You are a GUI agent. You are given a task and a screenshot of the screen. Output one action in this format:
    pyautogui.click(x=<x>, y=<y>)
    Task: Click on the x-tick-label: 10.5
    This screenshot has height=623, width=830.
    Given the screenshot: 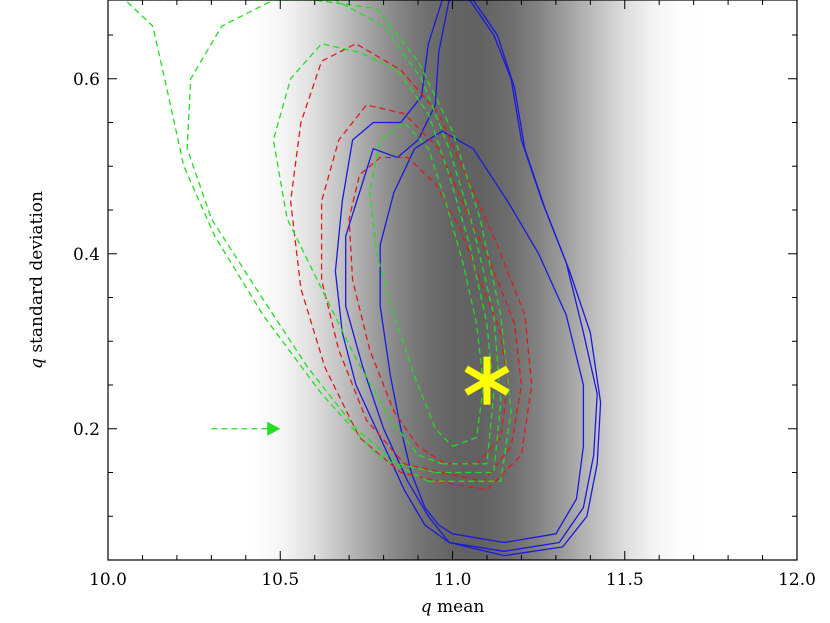 What is the action you would take?
    pyautogui.click(x=280, y=580)
    